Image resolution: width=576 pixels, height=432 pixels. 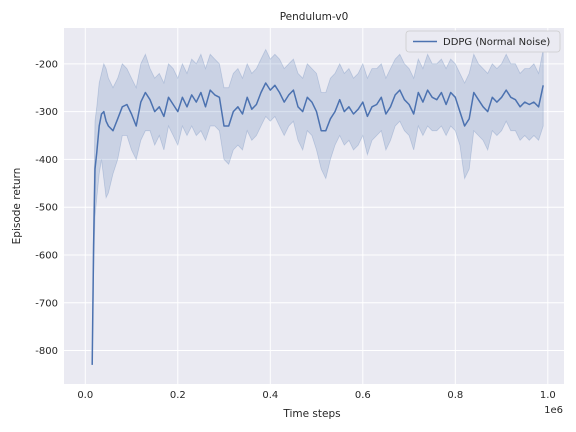 I want to click on x-axis-label: Time steps, so click(x=311, y=414).